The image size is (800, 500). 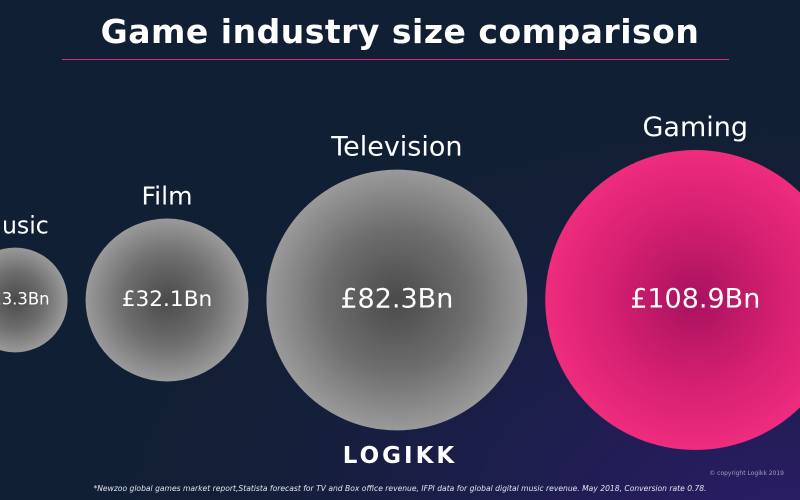 What do you see at coordinates (25, 299) in the screenshot?
I see `value-label-music: £13.3Bn` at bounding box center [25, 299].